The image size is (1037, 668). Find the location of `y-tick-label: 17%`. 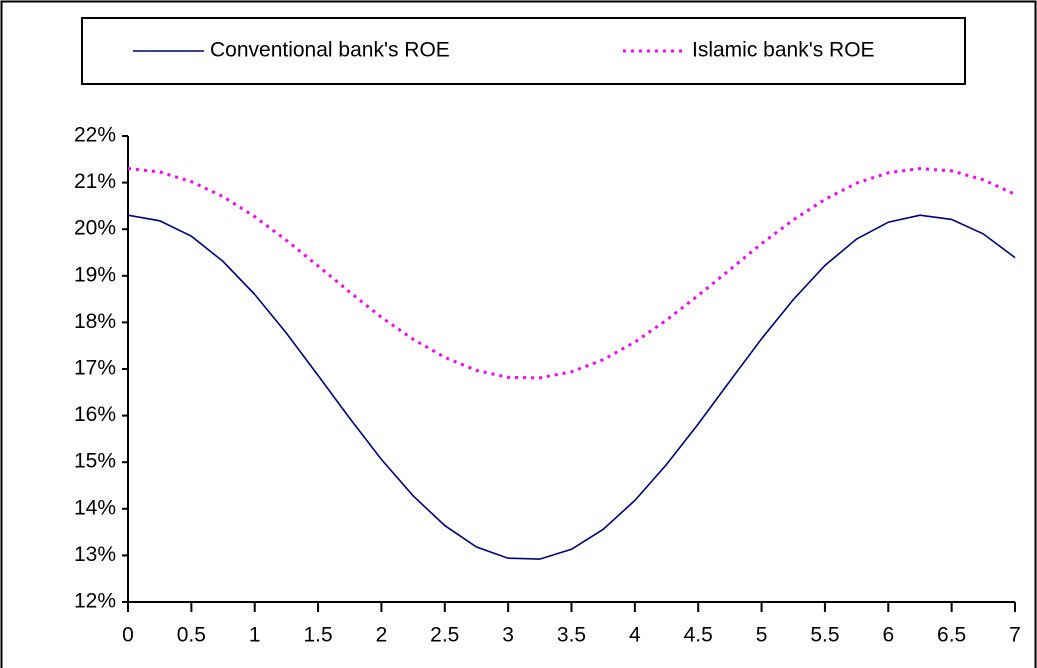

y-tick-label: 17% is located at coordinates (95, 368).